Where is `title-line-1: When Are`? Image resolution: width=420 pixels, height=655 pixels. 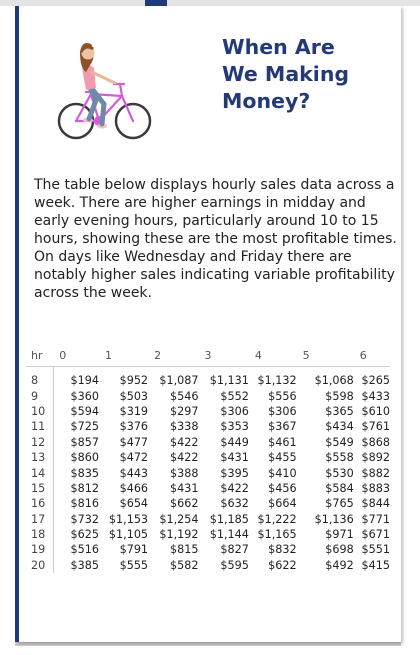
title-line-1: When Are is located at coordinates (278, 47).